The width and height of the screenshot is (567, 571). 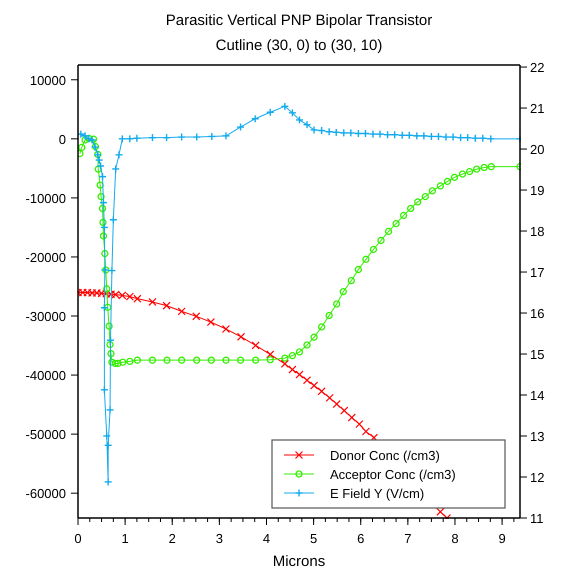 I want to click on y2-tick-label: 21, so click(x=537, y=108).